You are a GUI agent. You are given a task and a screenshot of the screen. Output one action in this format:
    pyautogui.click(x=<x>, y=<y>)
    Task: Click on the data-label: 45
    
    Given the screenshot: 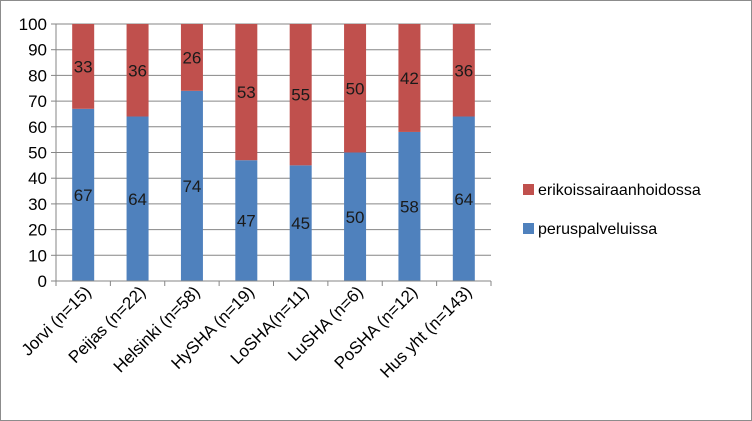 What is the action you would take?
    pyautogui.click(x=300, y=223)
    